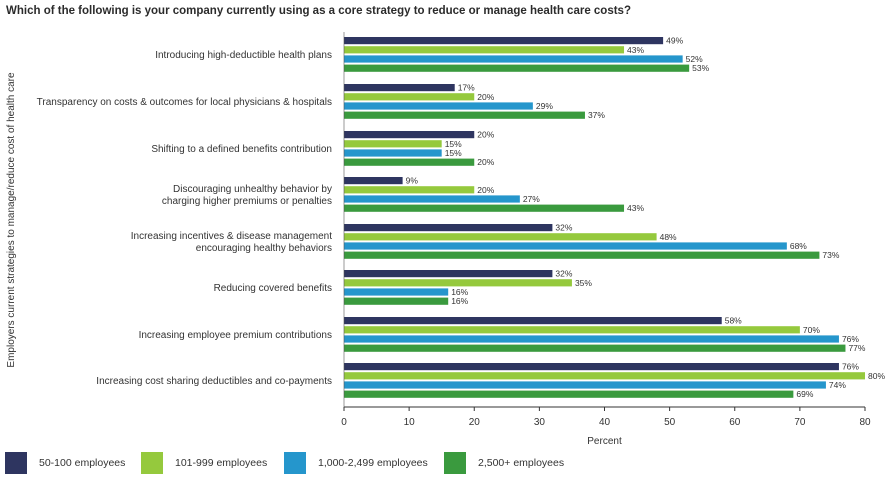 The width and height of the screenshot is (893, 482). Describe the element at coordinates (82, 463) in the screenshot. I see `legend-label: 50-100 employees` at that location.